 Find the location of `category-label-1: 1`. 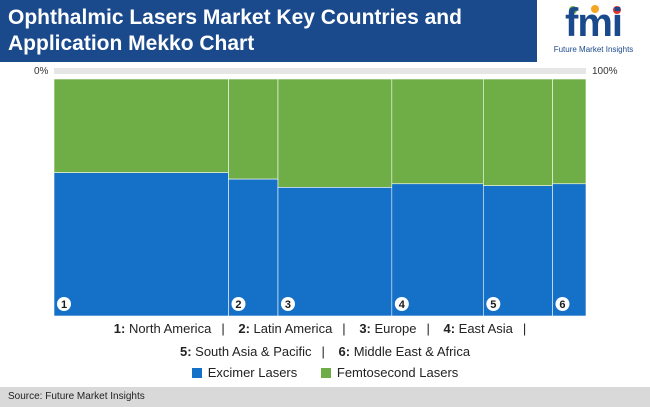

category-label-1: 1 is located at coordinates (64, 304).